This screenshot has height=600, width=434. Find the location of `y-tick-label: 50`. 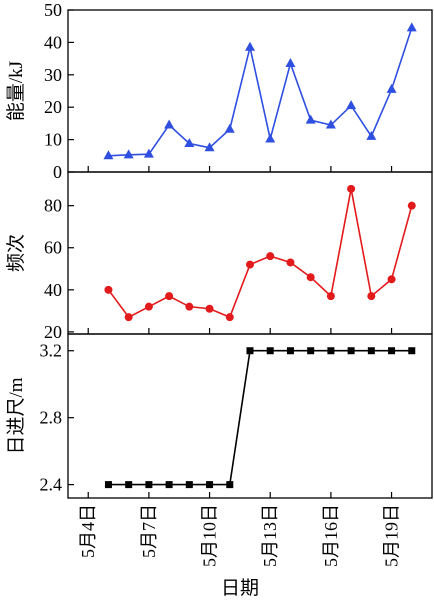

y-tick-label: 50 is located at coordinates (53, 10).